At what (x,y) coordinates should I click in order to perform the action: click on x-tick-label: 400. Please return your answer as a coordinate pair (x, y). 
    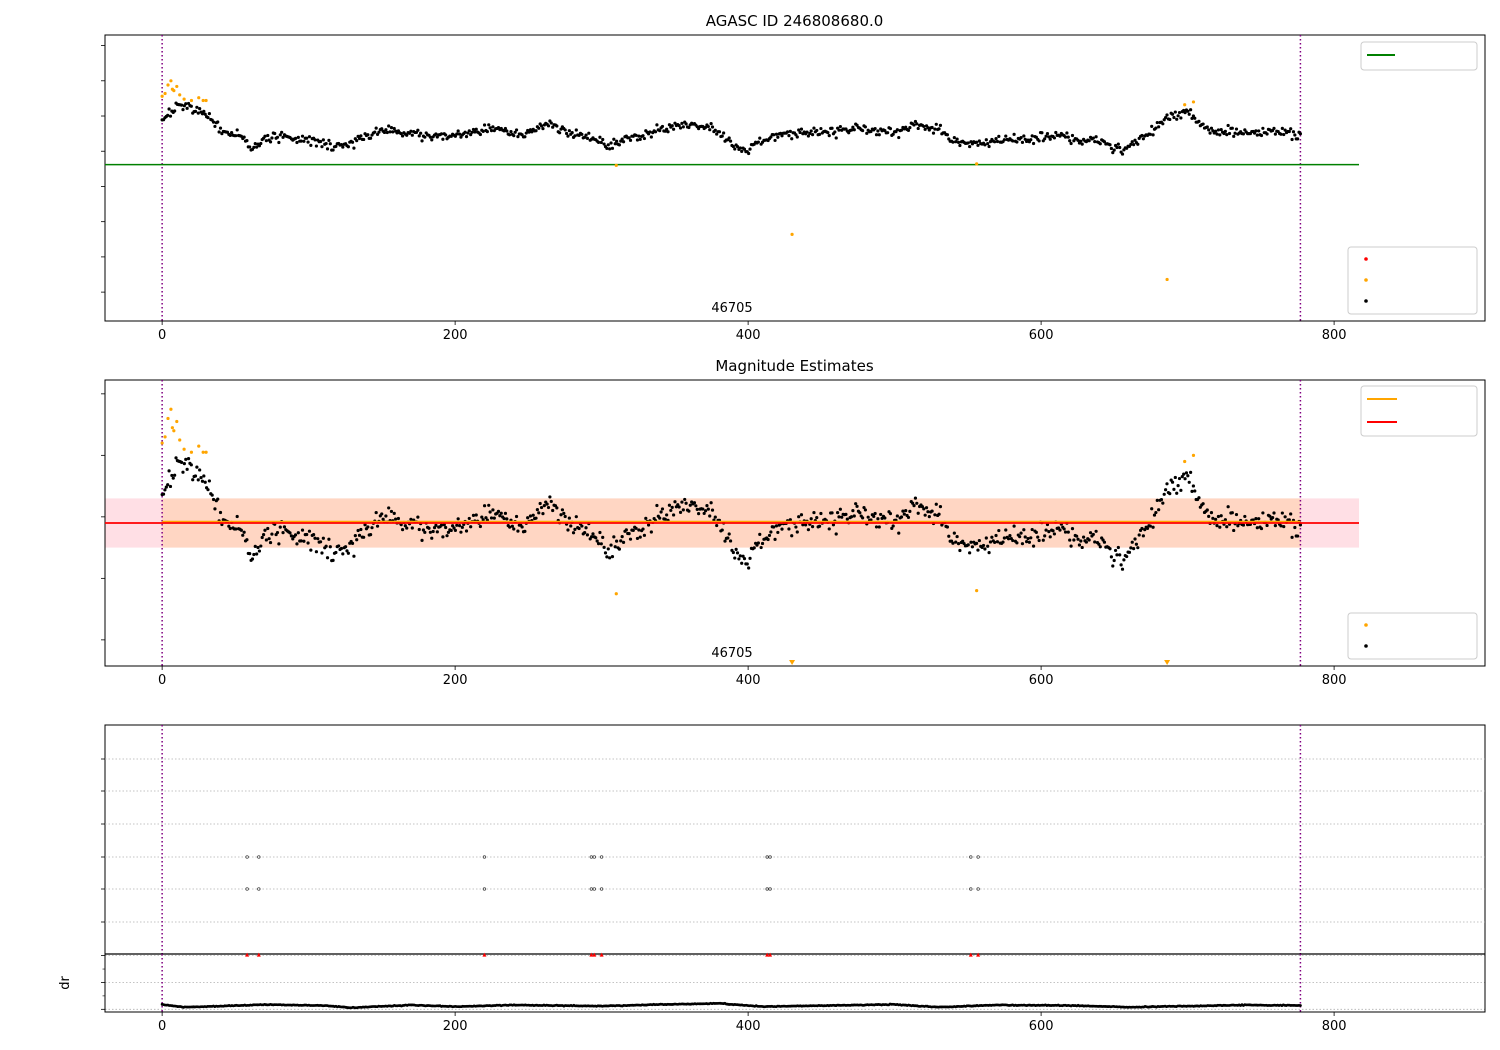
    Looking at the image, I should click on (748, 335).